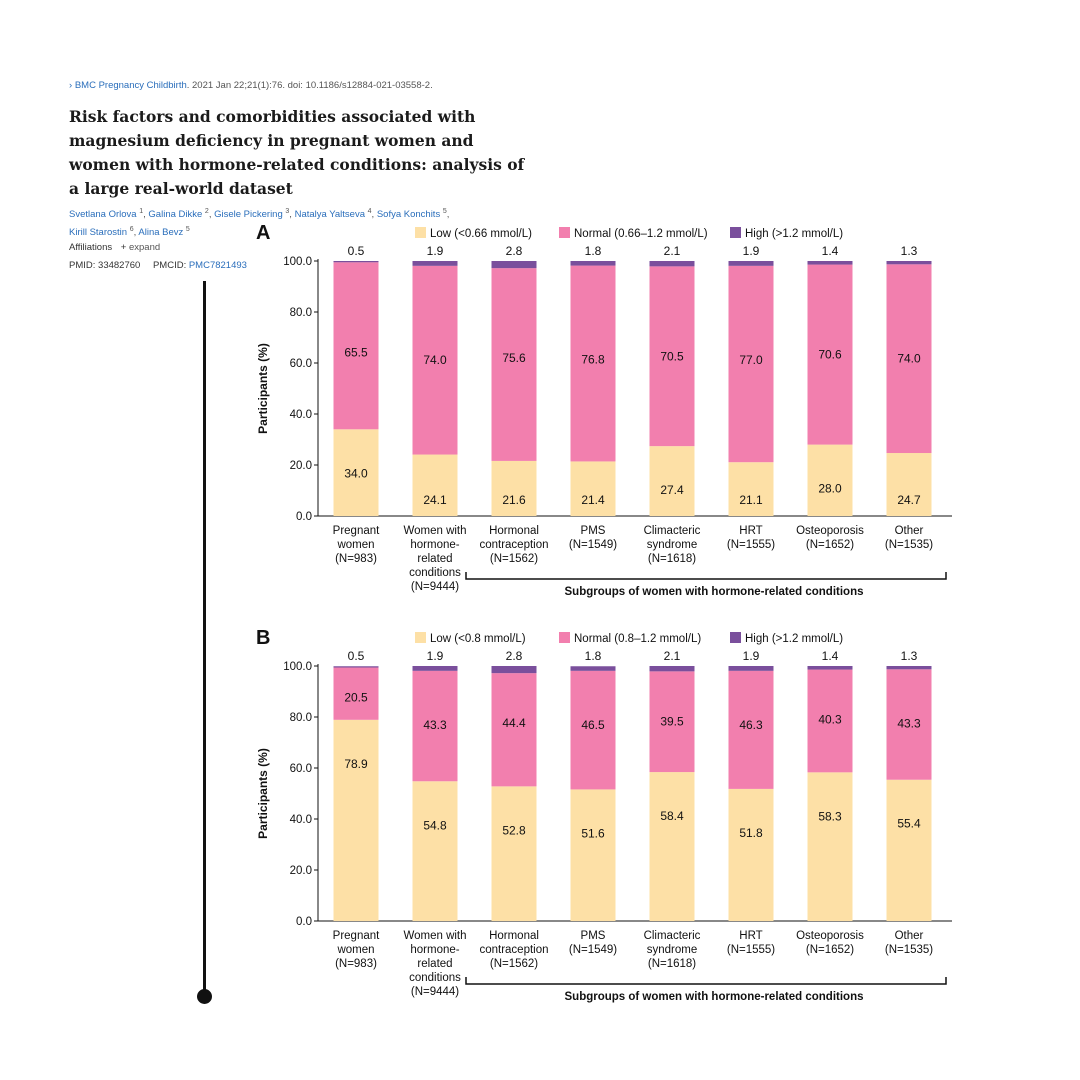  I want to click on x-tick-label-line: women, so click(355, 545).